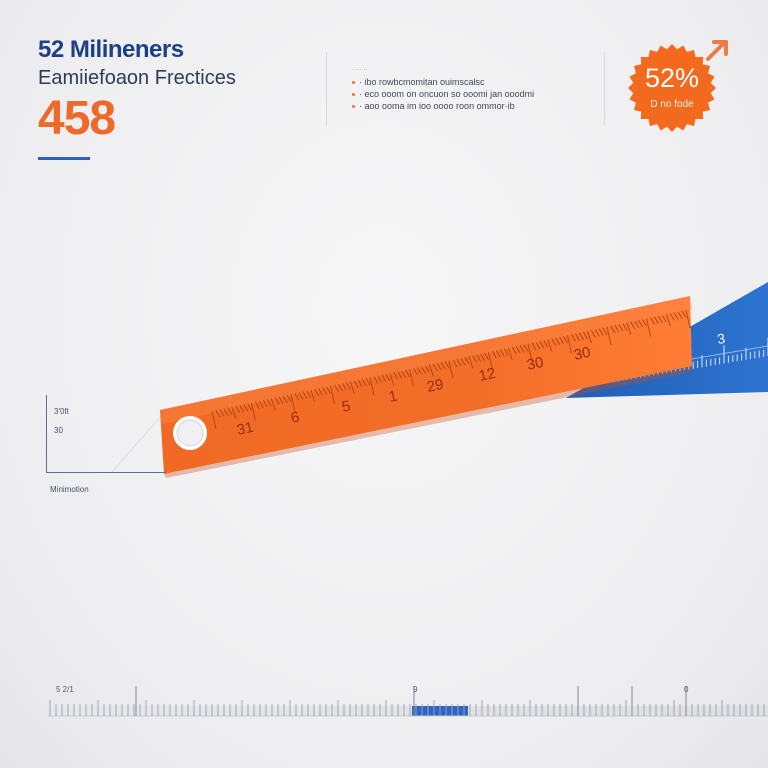 Image resolution: width=768 pixels, height=768 pixels. Describe the element at coordinates (717, 50) in the screenshot. I see `arrow-up-right-icon` at that location.